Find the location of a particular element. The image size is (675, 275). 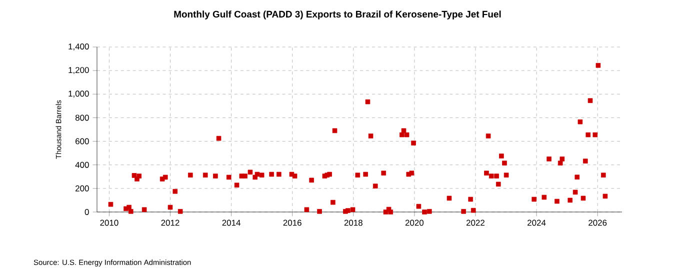

y-tick-label: 600 is located at coordinates (82, 141).